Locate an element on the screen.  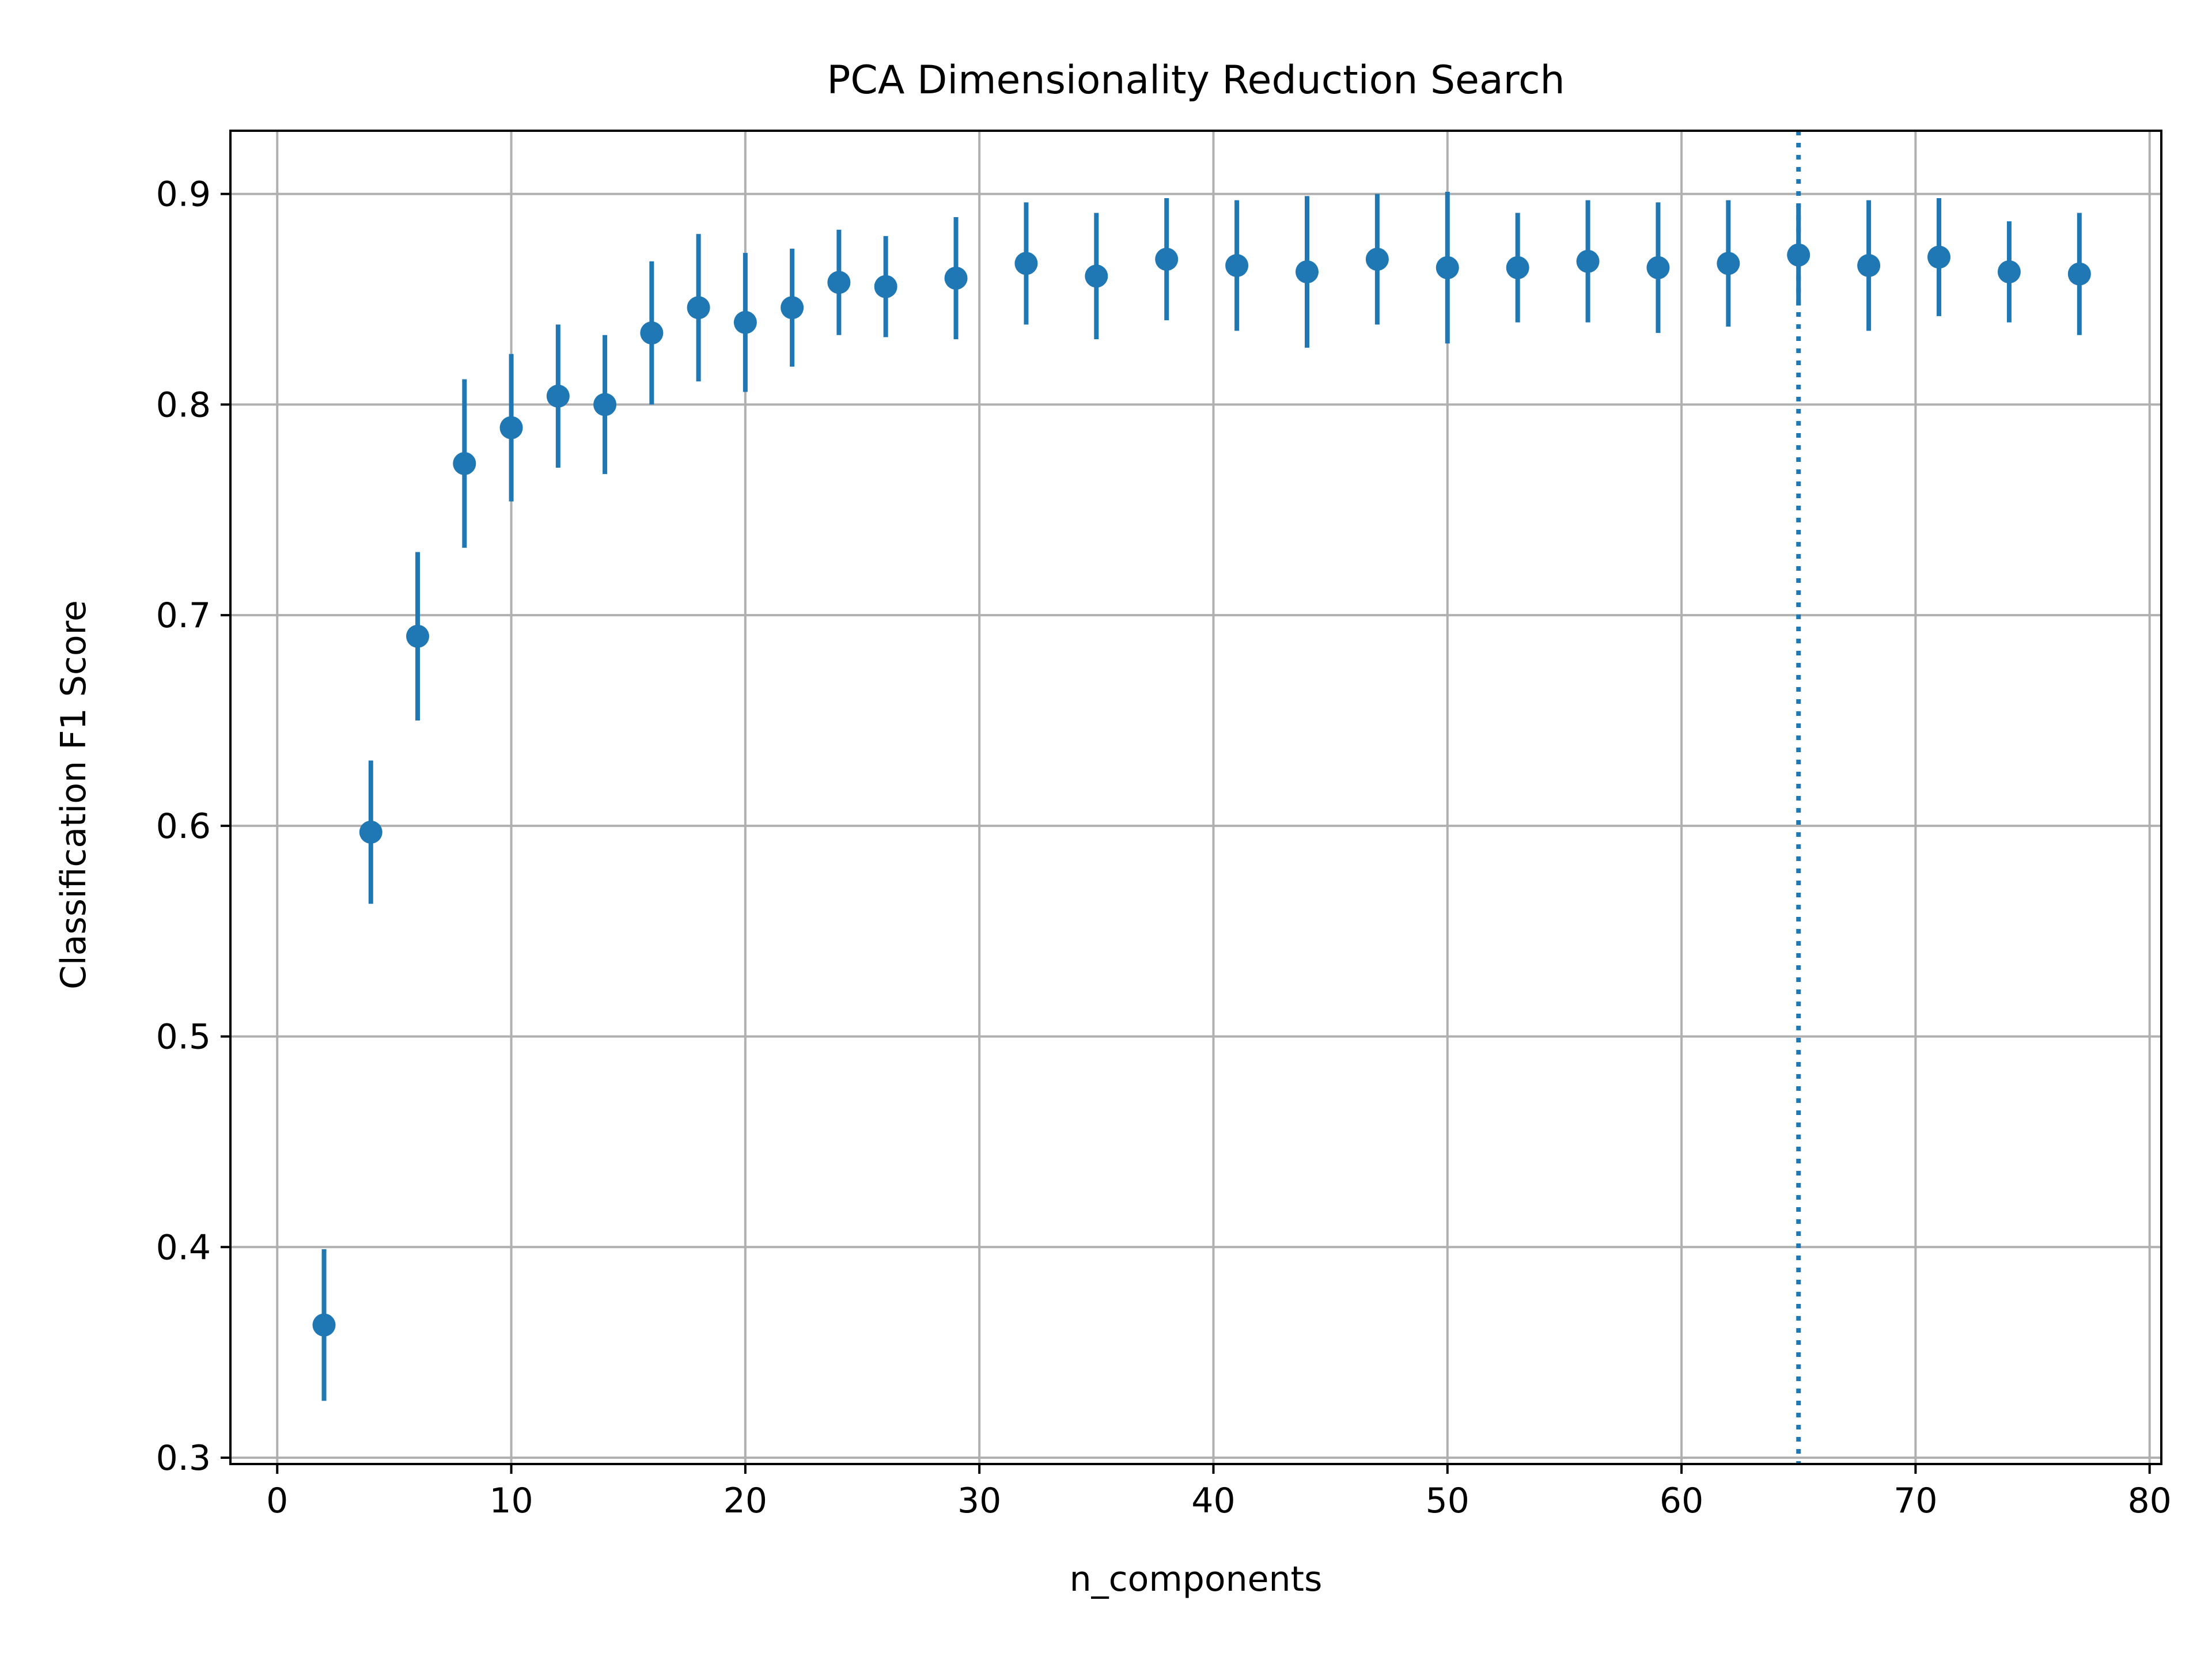
x-tick-label: 50 is located at coordinates (1447, 1501).